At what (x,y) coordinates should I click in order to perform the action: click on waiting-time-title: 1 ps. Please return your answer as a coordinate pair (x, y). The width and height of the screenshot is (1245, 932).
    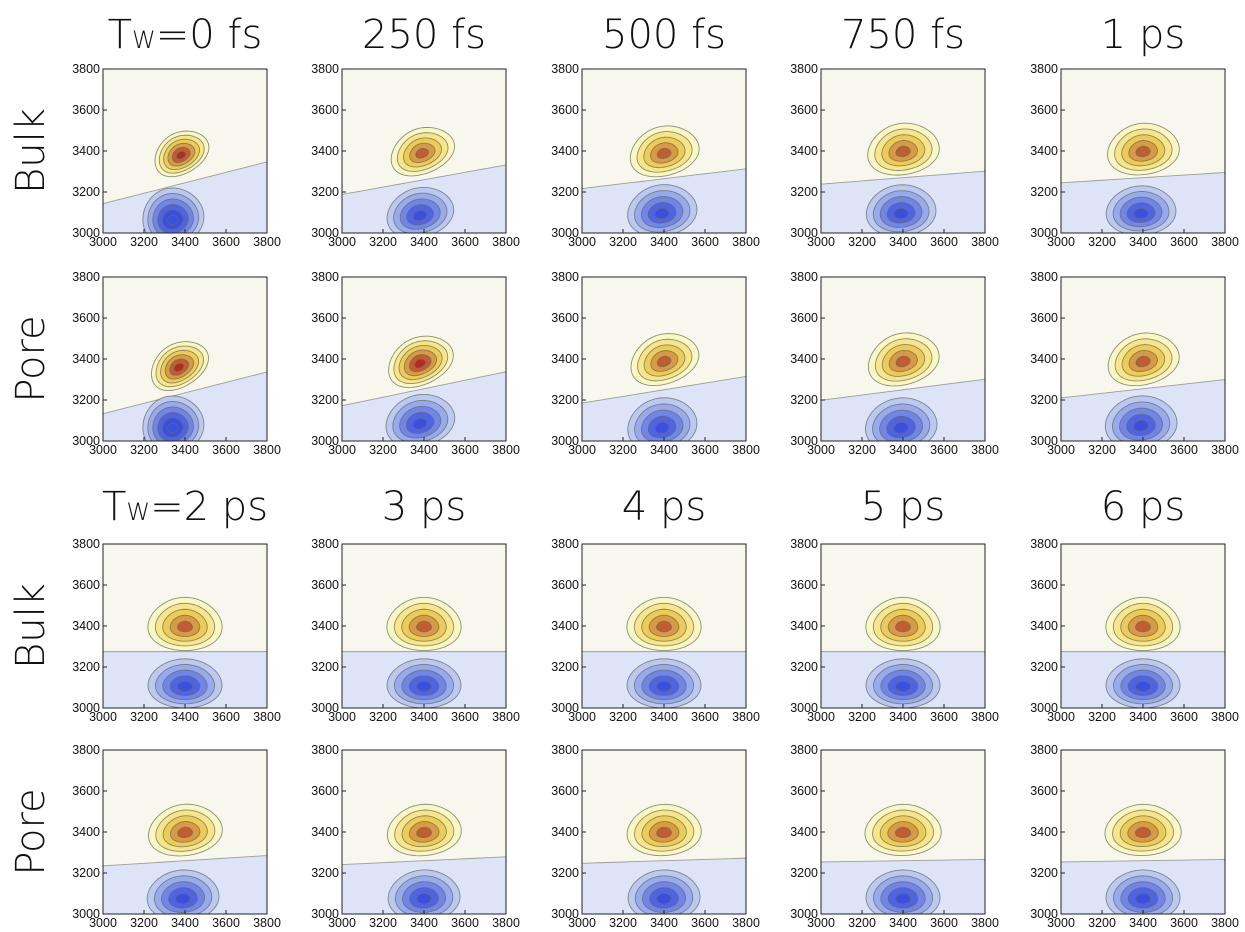
    Looking at the image, I should click on (1143, 35).